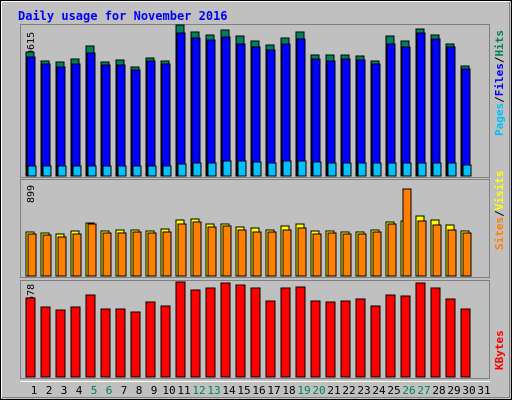 This screenshot has width=512, height=400. I want to click on day-label-6: 6, so click(109, 390).